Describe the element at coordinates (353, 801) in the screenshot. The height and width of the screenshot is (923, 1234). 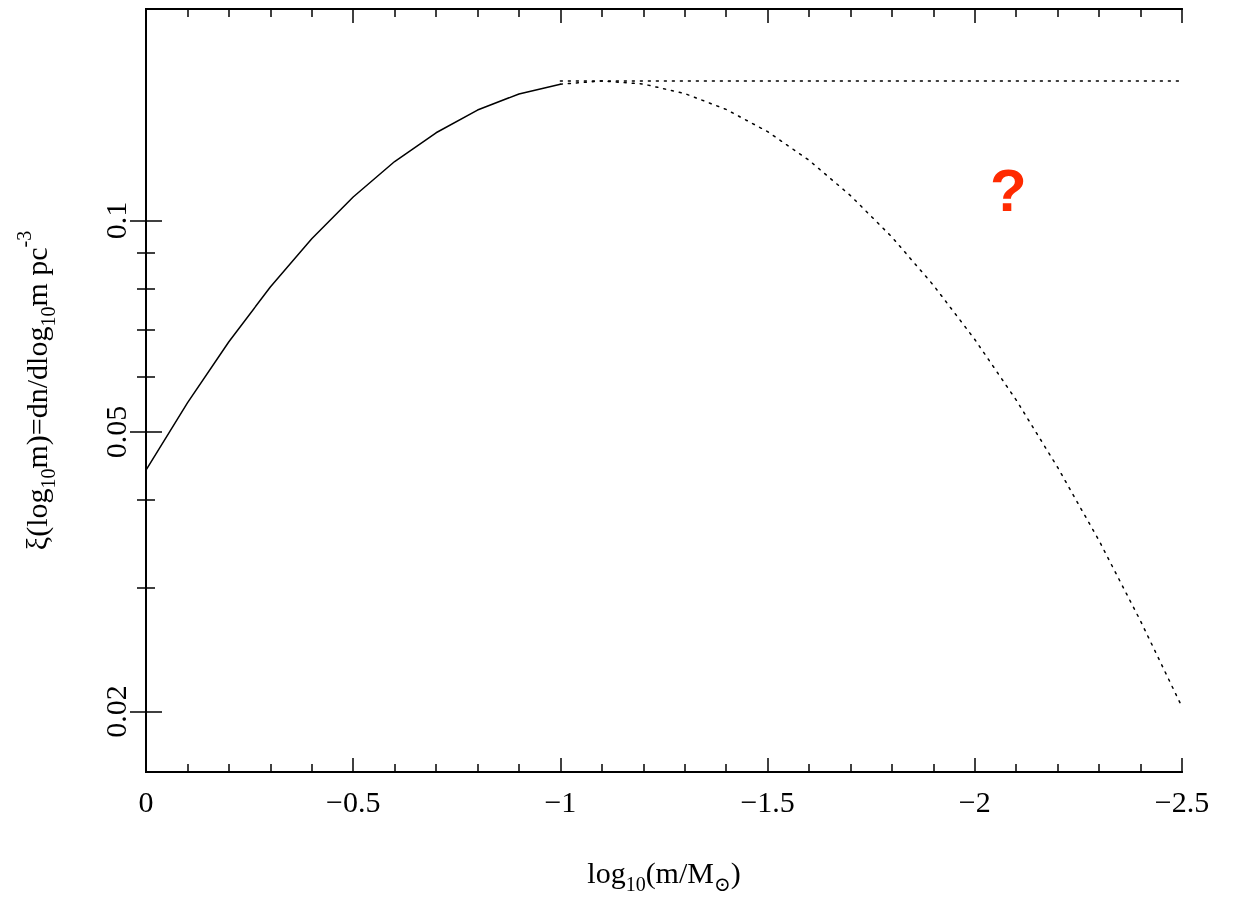
I see `x-tick-label: −0.5` at that location.